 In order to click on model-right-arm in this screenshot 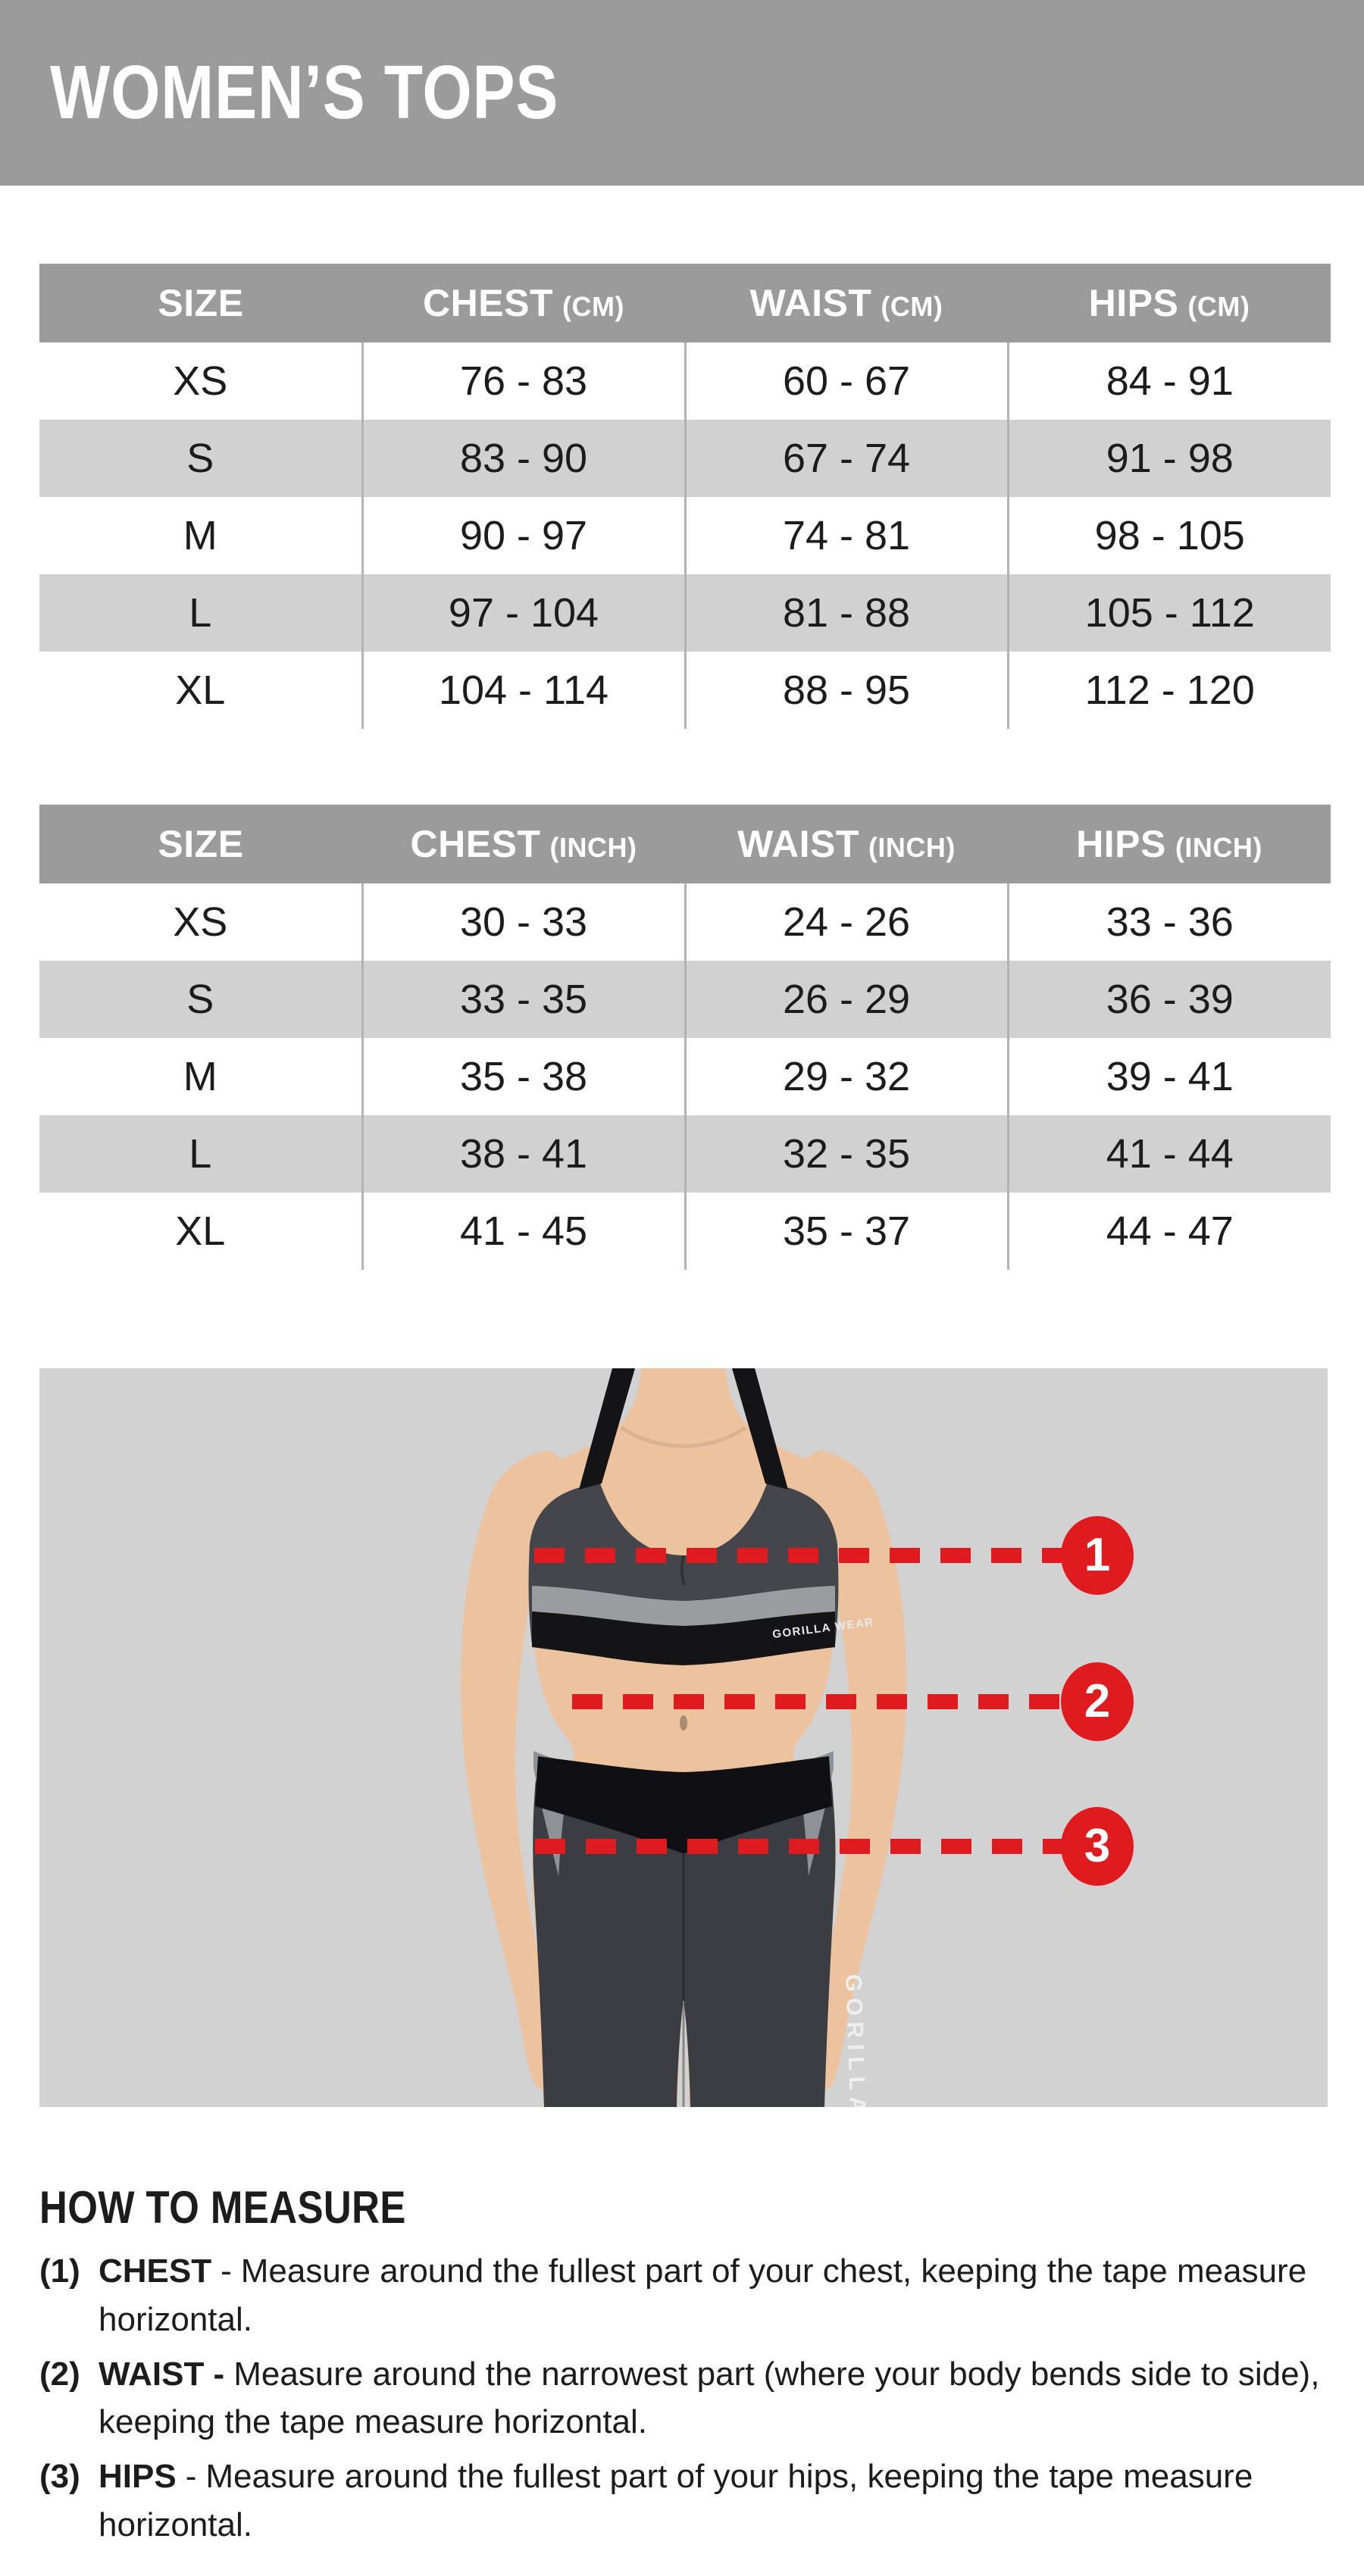, I will do `click(852, 1770)`.